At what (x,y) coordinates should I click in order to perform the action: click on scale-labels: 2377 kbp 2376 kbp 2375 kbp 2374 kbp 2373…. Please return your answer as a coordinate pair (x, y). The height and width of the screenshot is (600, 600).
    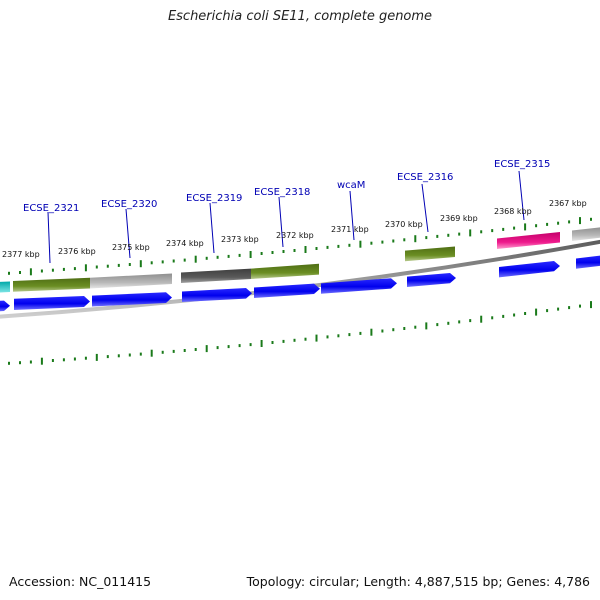
    Looking at the image, I should click on (294, 229).